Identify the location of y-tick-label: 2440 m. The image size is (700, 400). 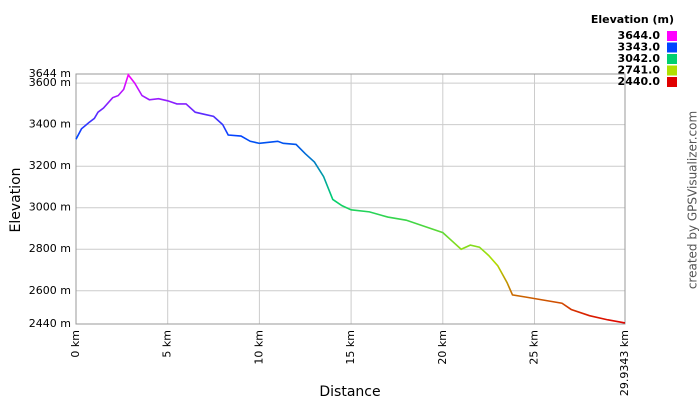
(50, 323).